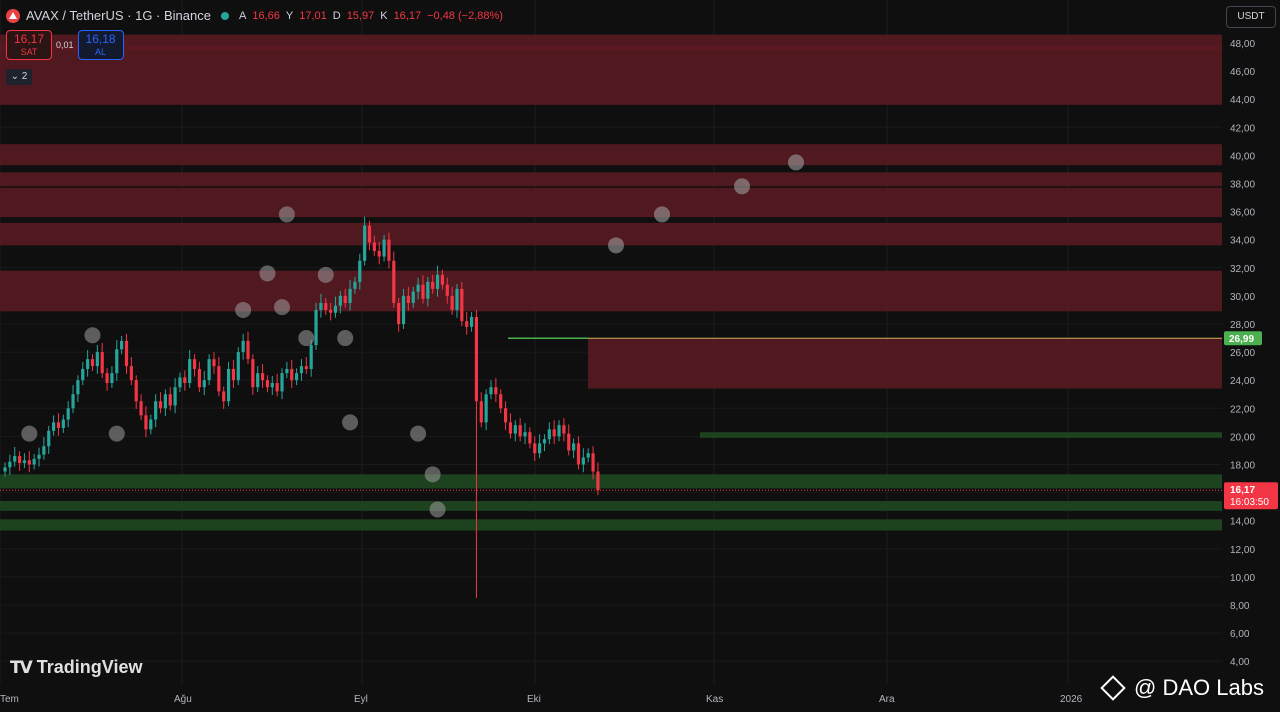  I want to click on watermark-text: @ DAO Labs, so click(1199, 687).